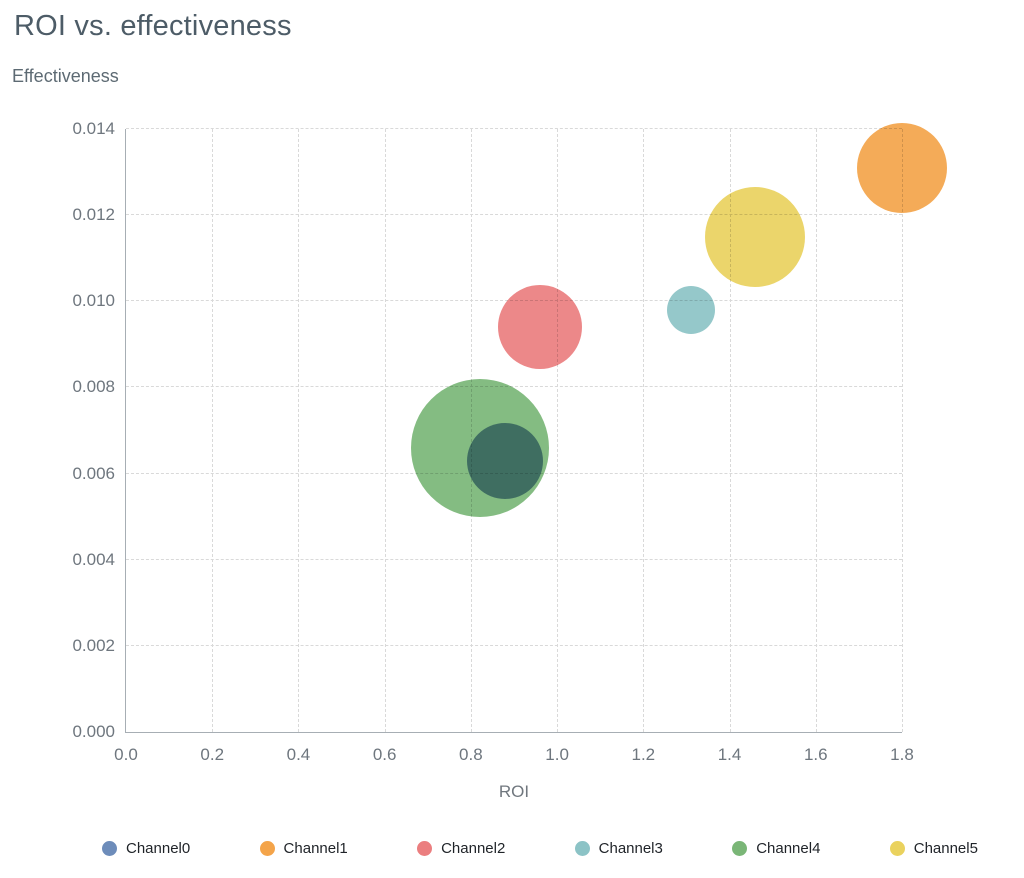 The image size is (1024, 878). I want to click on legend-item-channel4: Channel4, so click(776, 848).